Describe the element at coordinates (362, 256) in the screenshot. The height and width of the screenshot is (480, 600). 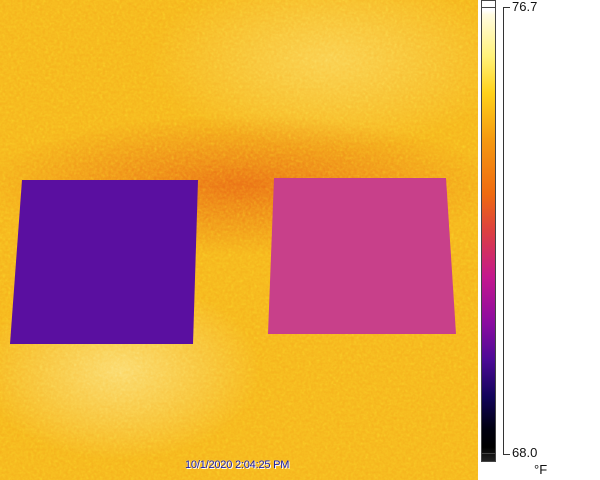
I see `cool-object-right` at that location.